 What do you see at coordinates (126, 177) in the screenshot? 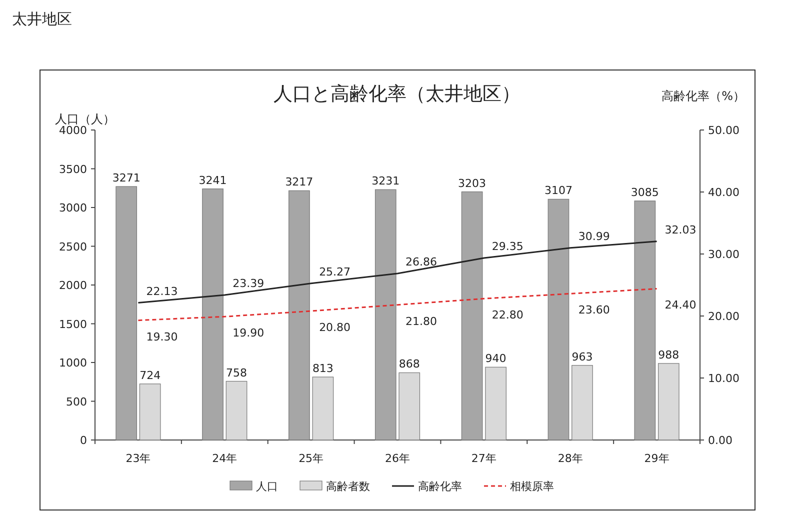
I see `data-label: 3271` at bounding box center [126, 177].